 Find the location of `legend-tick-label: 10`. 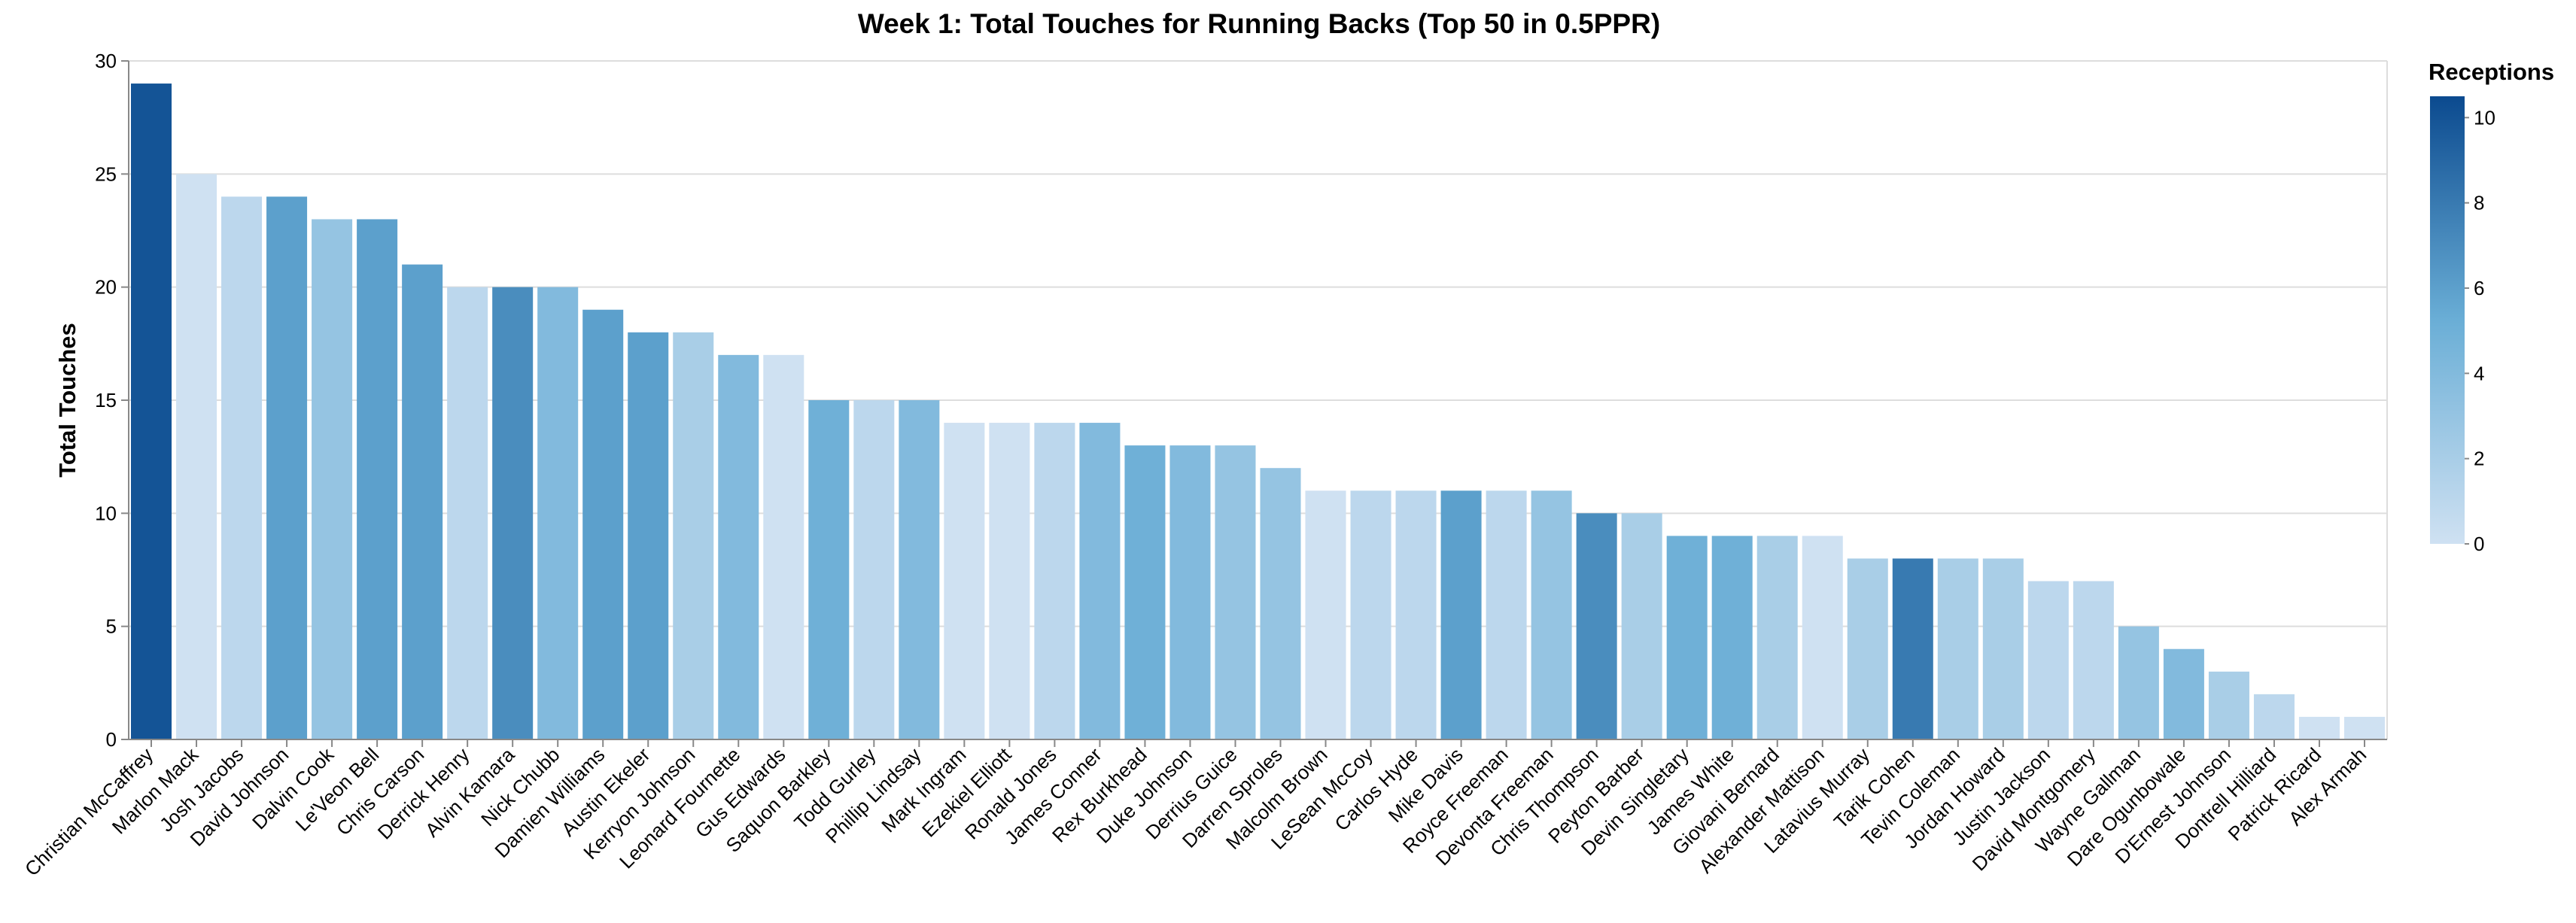

legend-tick-label: 10 is located at coordinates (2484, 117).